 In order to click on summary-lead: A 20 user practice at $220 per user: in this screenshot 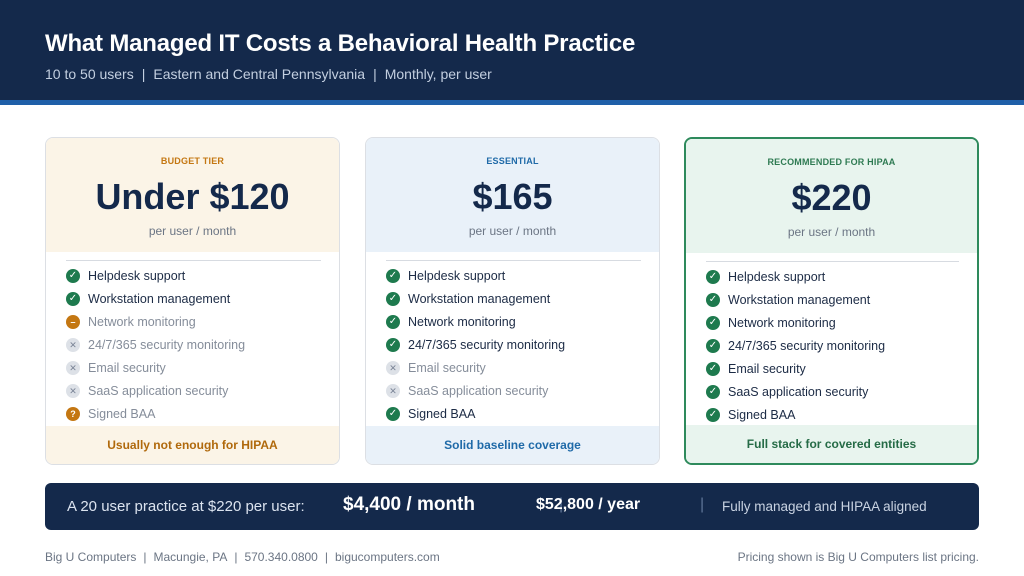, I will do `click(186, 506)`.